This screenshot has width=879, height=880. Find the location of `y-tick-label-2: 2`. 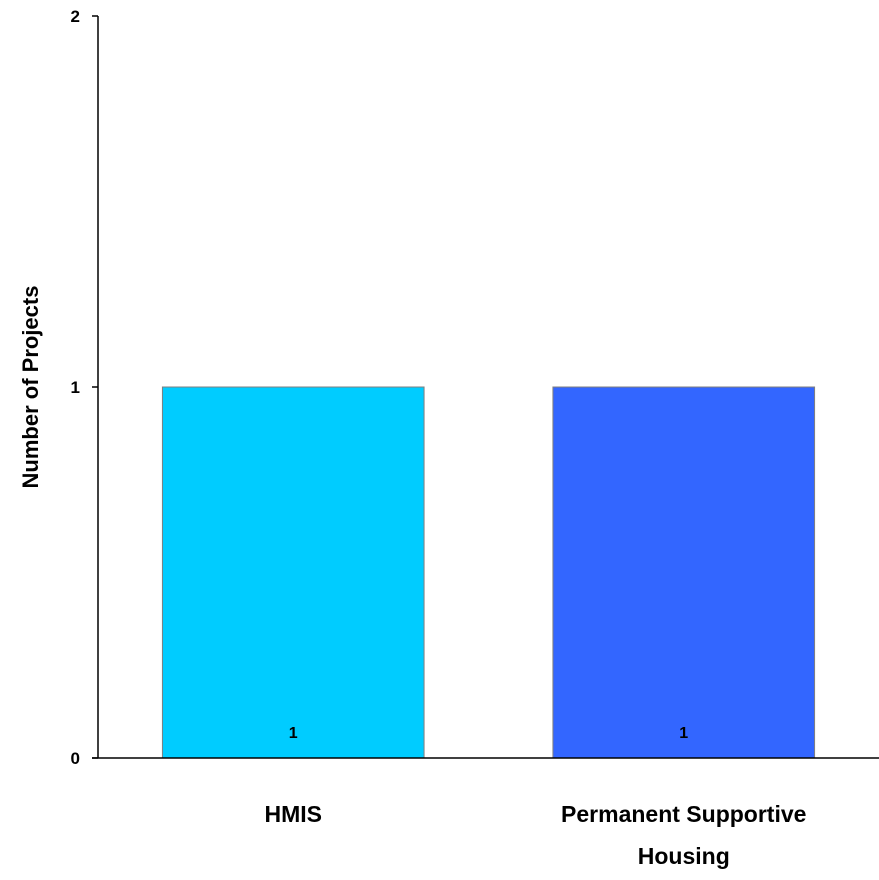

y-tick-label-2: 2 is located at coordinates (75, 16).